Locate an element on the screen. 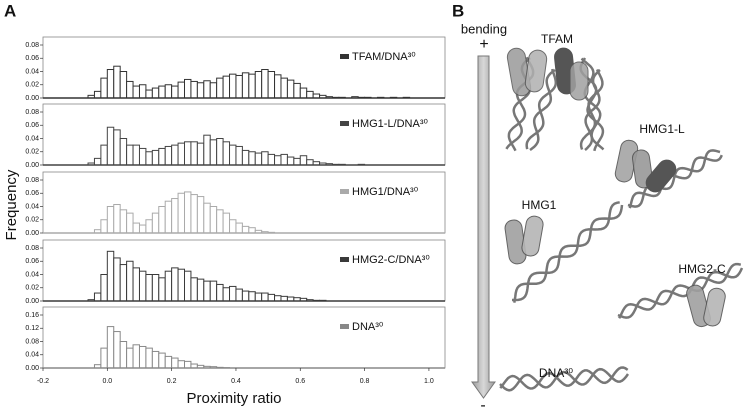  diagram-label: DNA³⁰ is located at coordinates (556, 373).